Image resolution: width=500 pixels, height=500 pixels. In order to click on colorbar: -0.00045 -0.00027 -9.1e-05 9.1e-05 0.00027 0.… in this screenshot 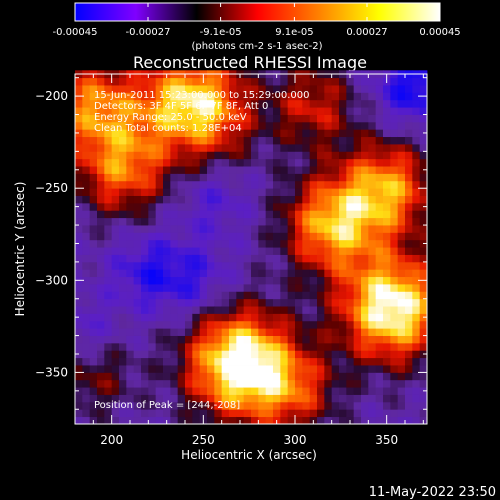, I will do `click(257, 27)`.